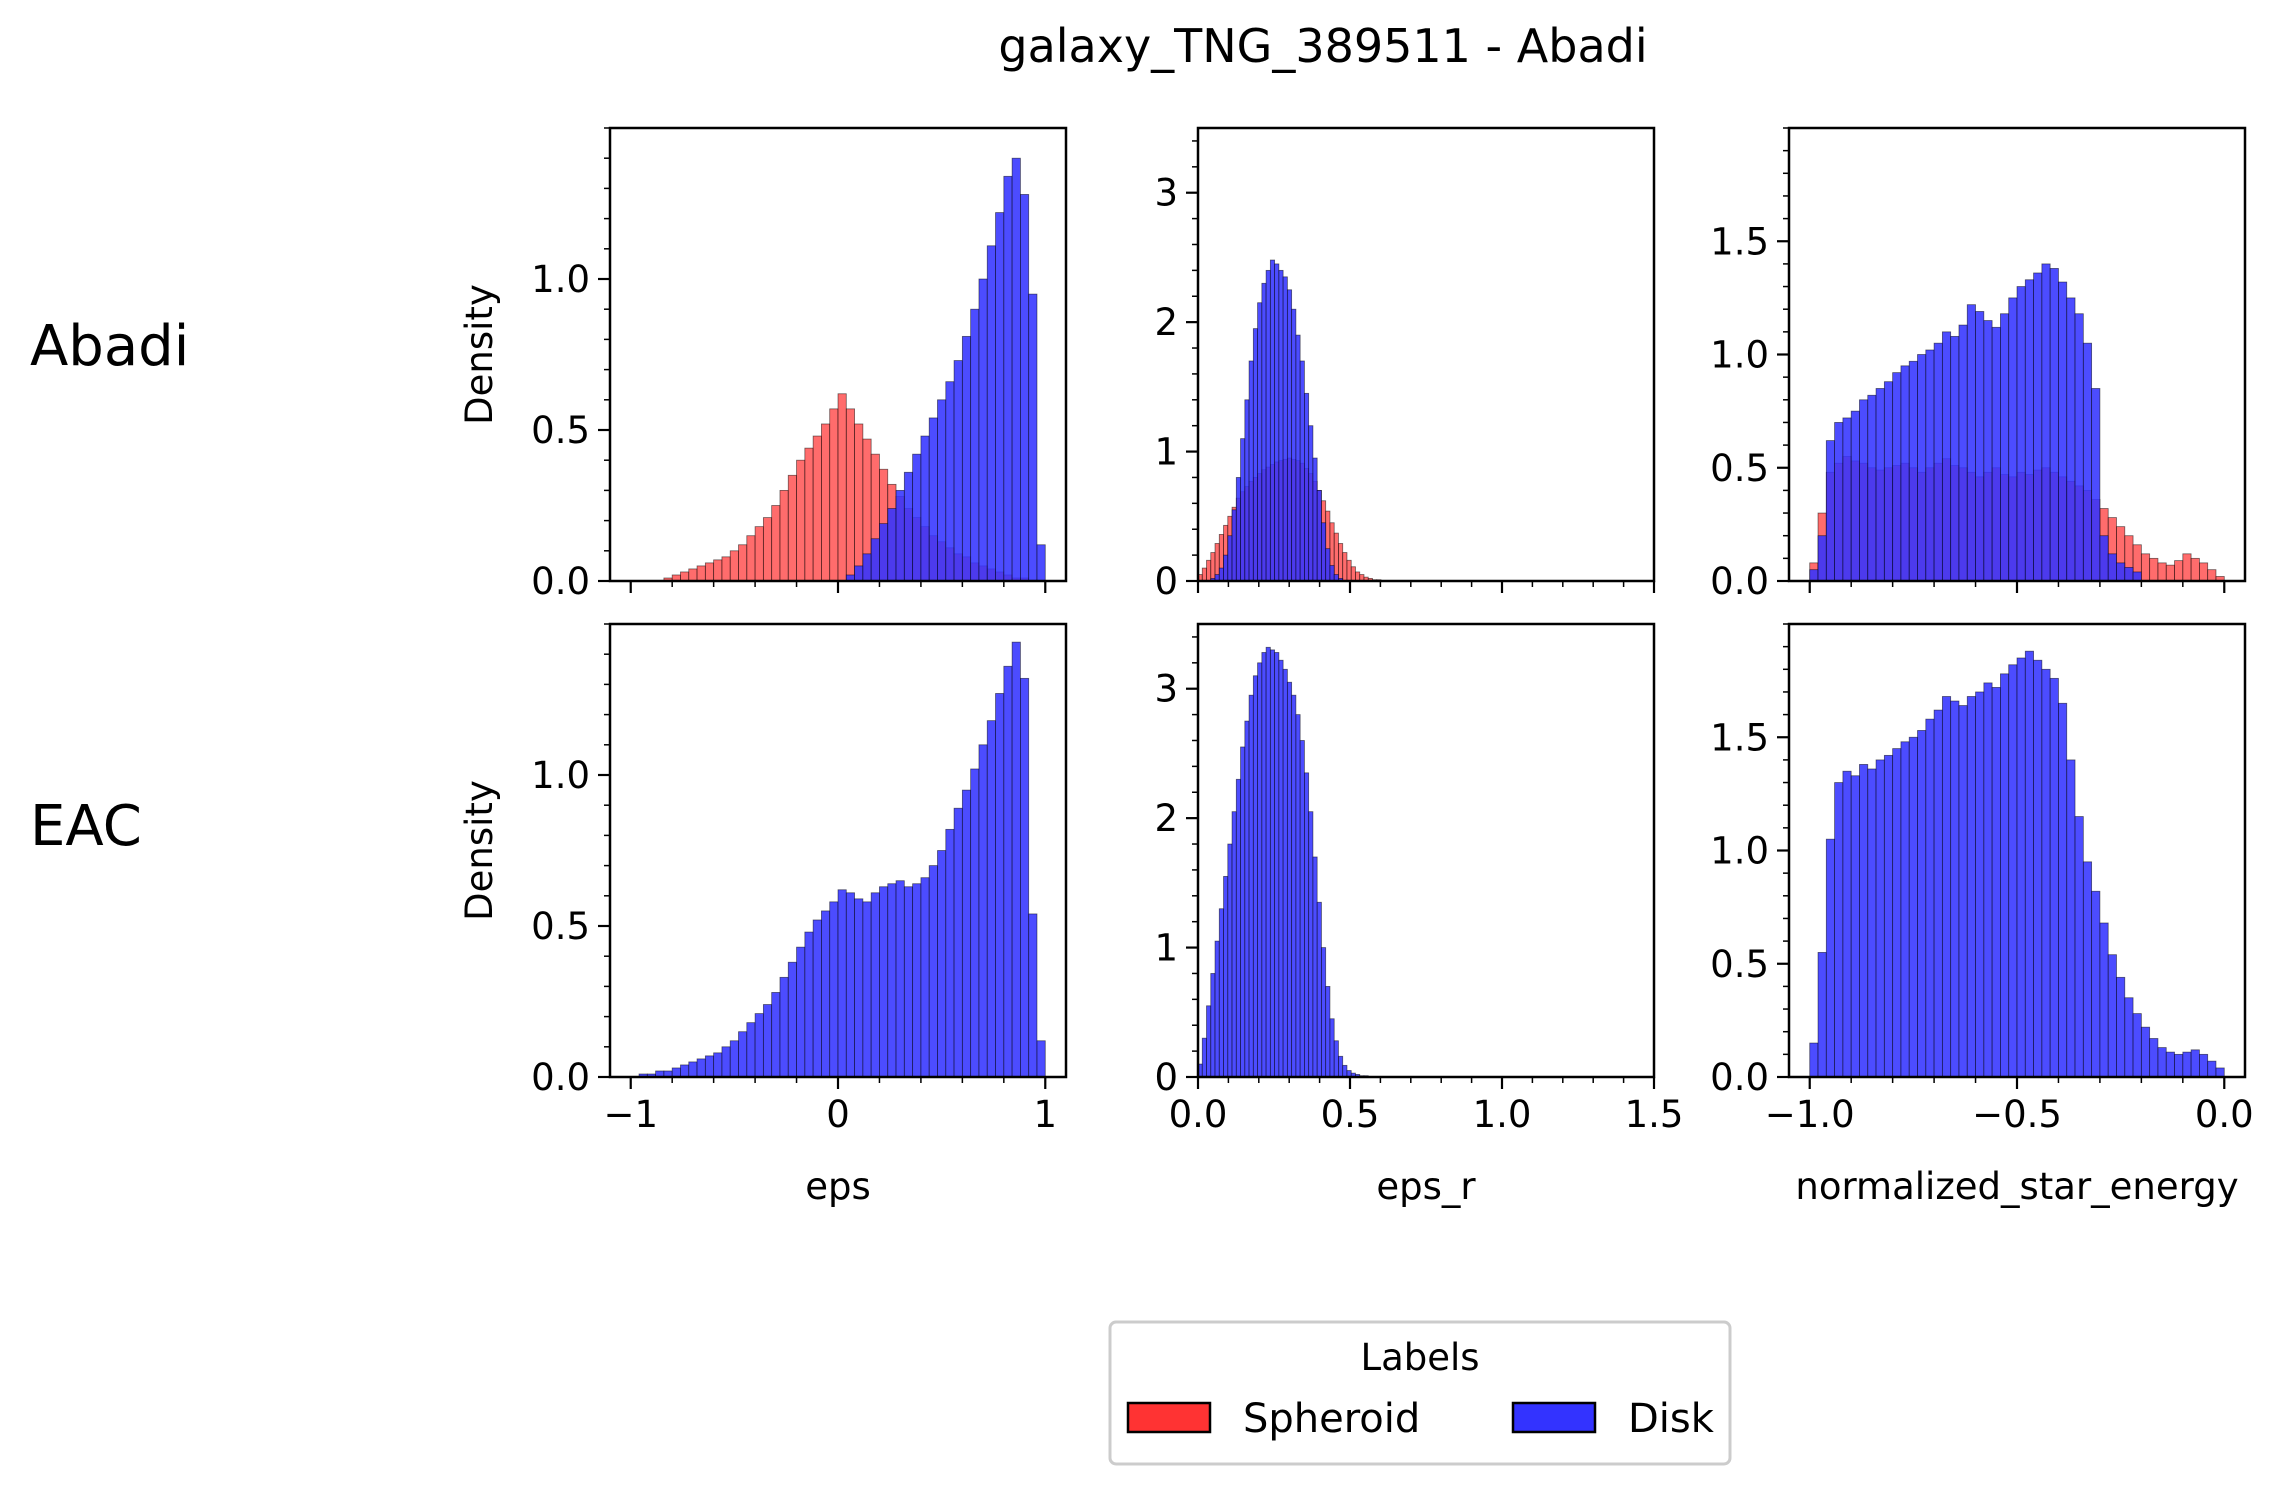 This screenshot has width=2278, height=1489. Describe the element at coordinates (763, 364) in the screenshot. I see `panel-abadi-eps: 0.0 0.5 1.0 Density` at that location.